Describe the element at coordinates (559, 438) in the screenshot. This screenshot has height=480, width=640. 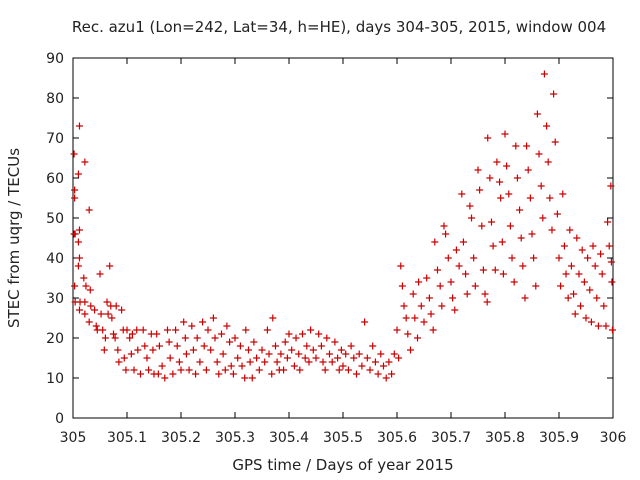
I see `x-tick-label: 305.9` at that location.